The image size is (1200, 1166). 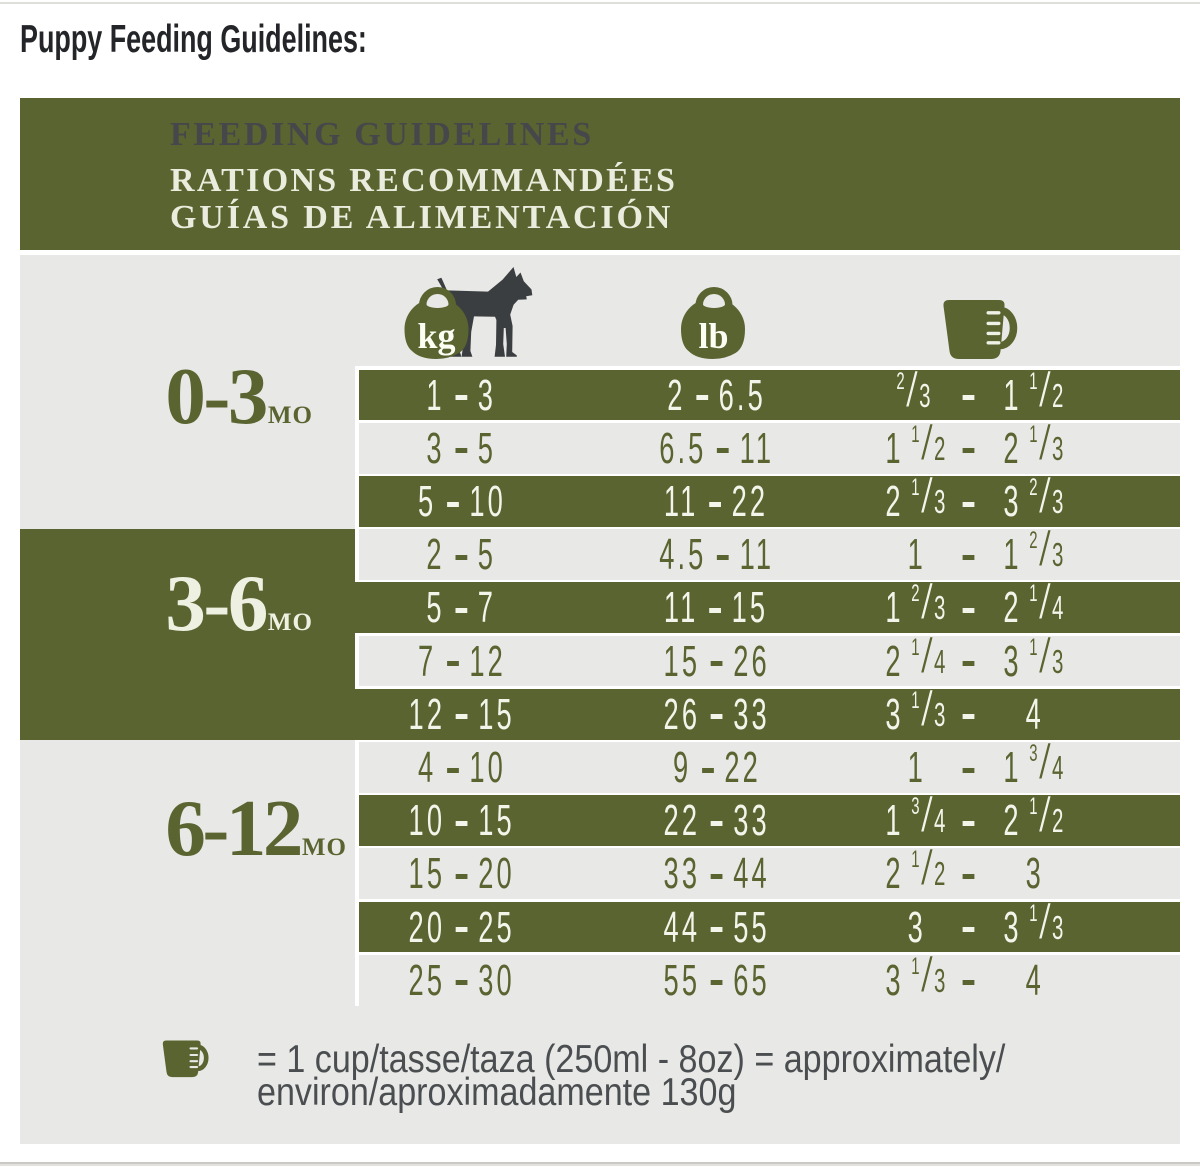 I want to click on svg-text: lb, so click(x=713, y=336).